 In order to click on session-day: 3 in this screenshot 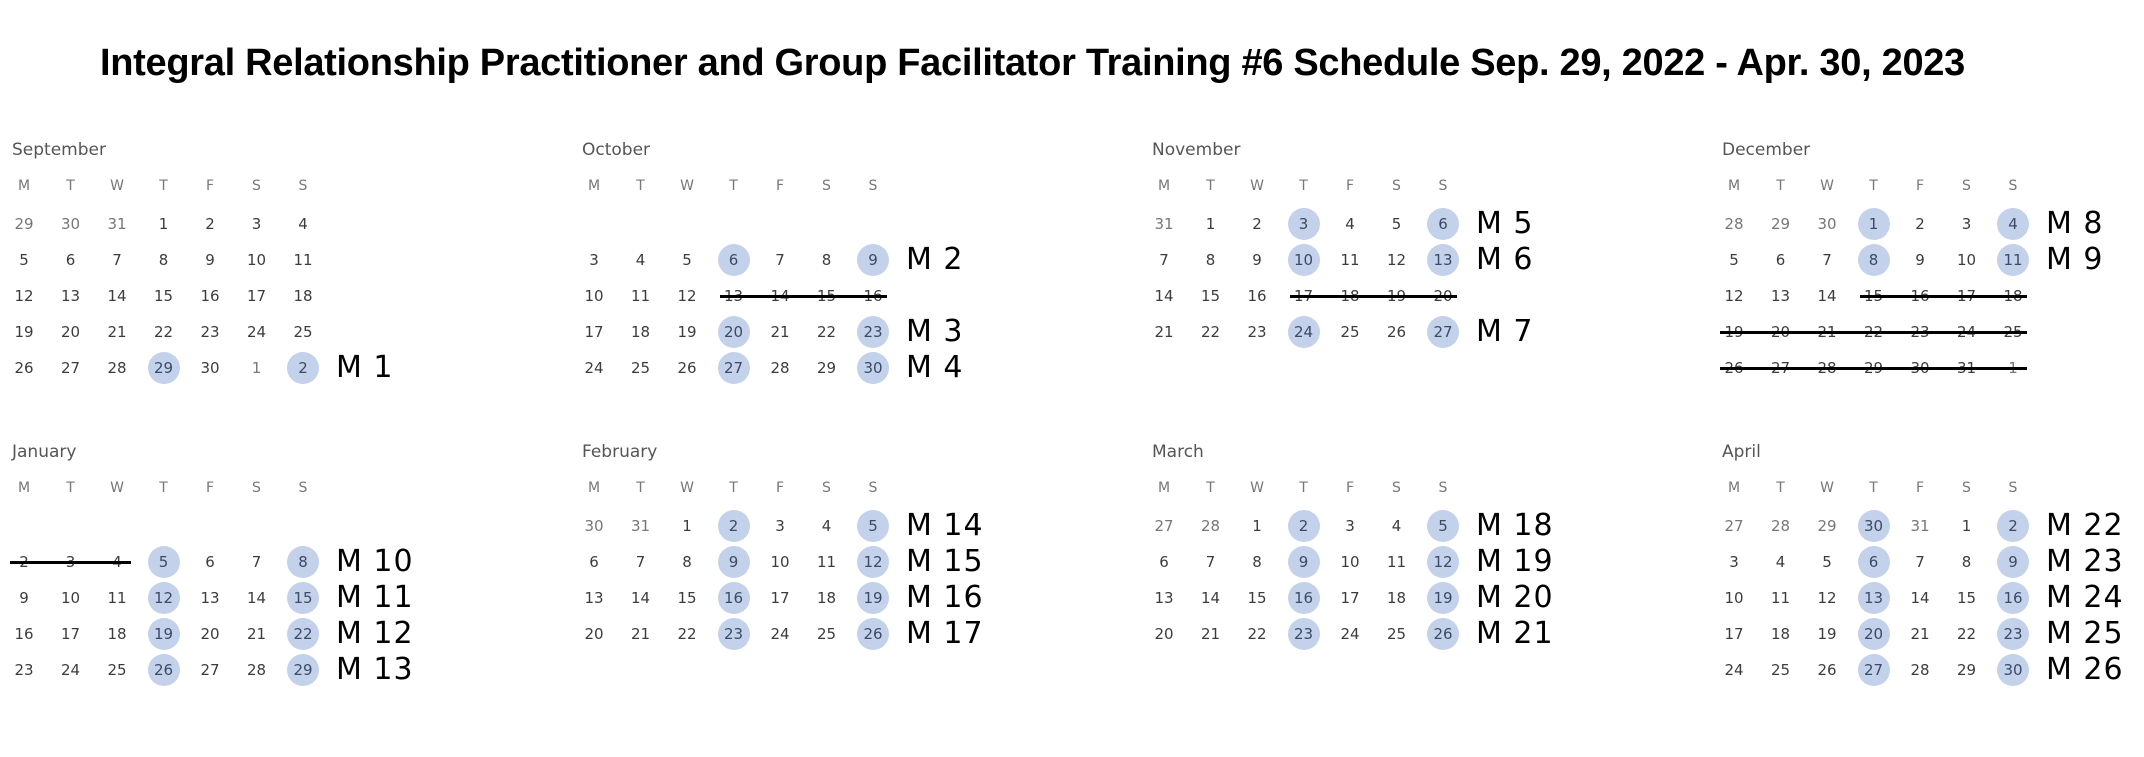, I will do `click(1303, 224)`.